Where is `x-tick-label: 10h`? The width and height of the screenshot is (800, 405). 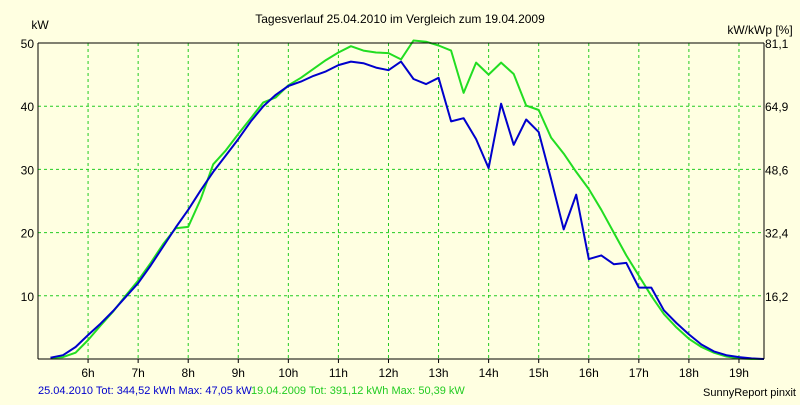
x-tick-label: 10h is located at coordinates (288, 373).